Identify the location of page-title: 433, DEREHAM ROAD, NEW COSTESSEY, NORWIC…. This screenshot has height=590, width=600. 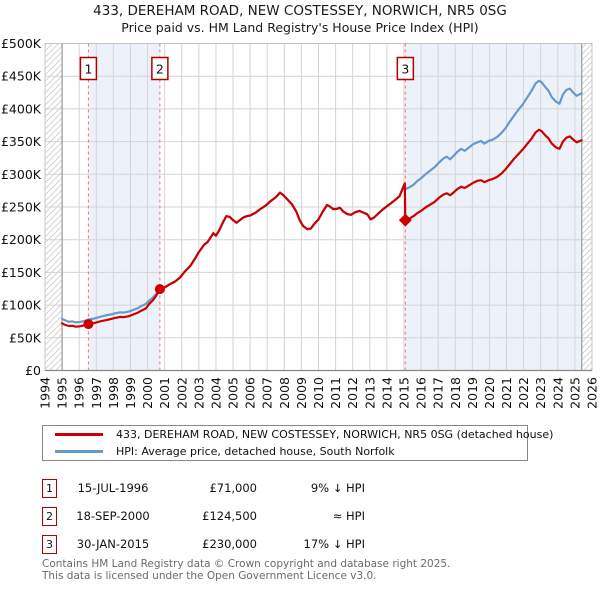
(300, 11).